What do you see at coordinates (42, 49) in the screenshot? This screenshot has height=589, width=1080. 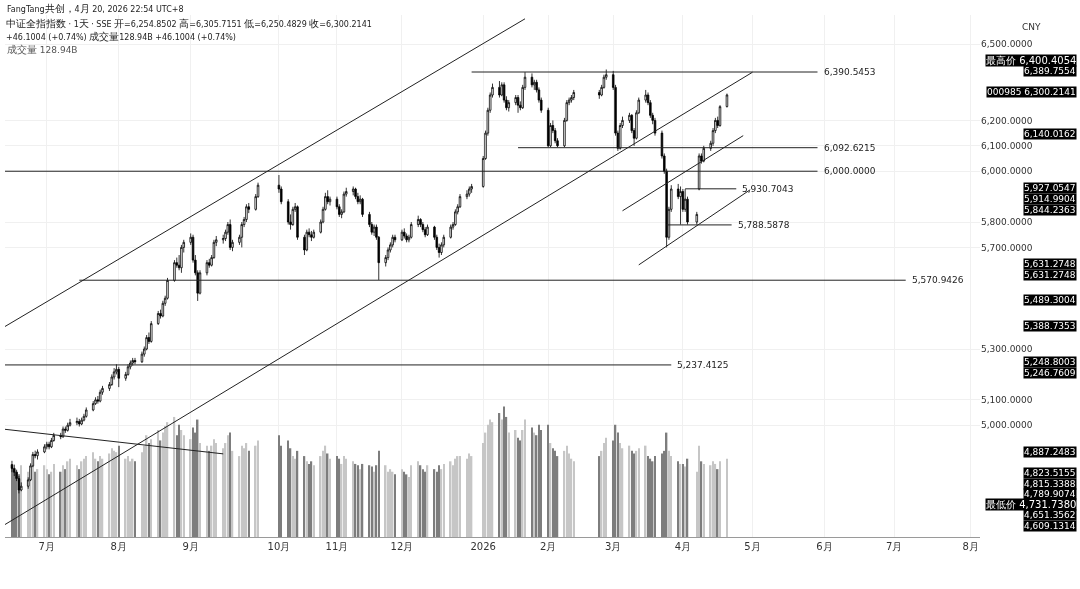 I see `annotation: 成交量 128.94B` at bounding box center [42, 49].